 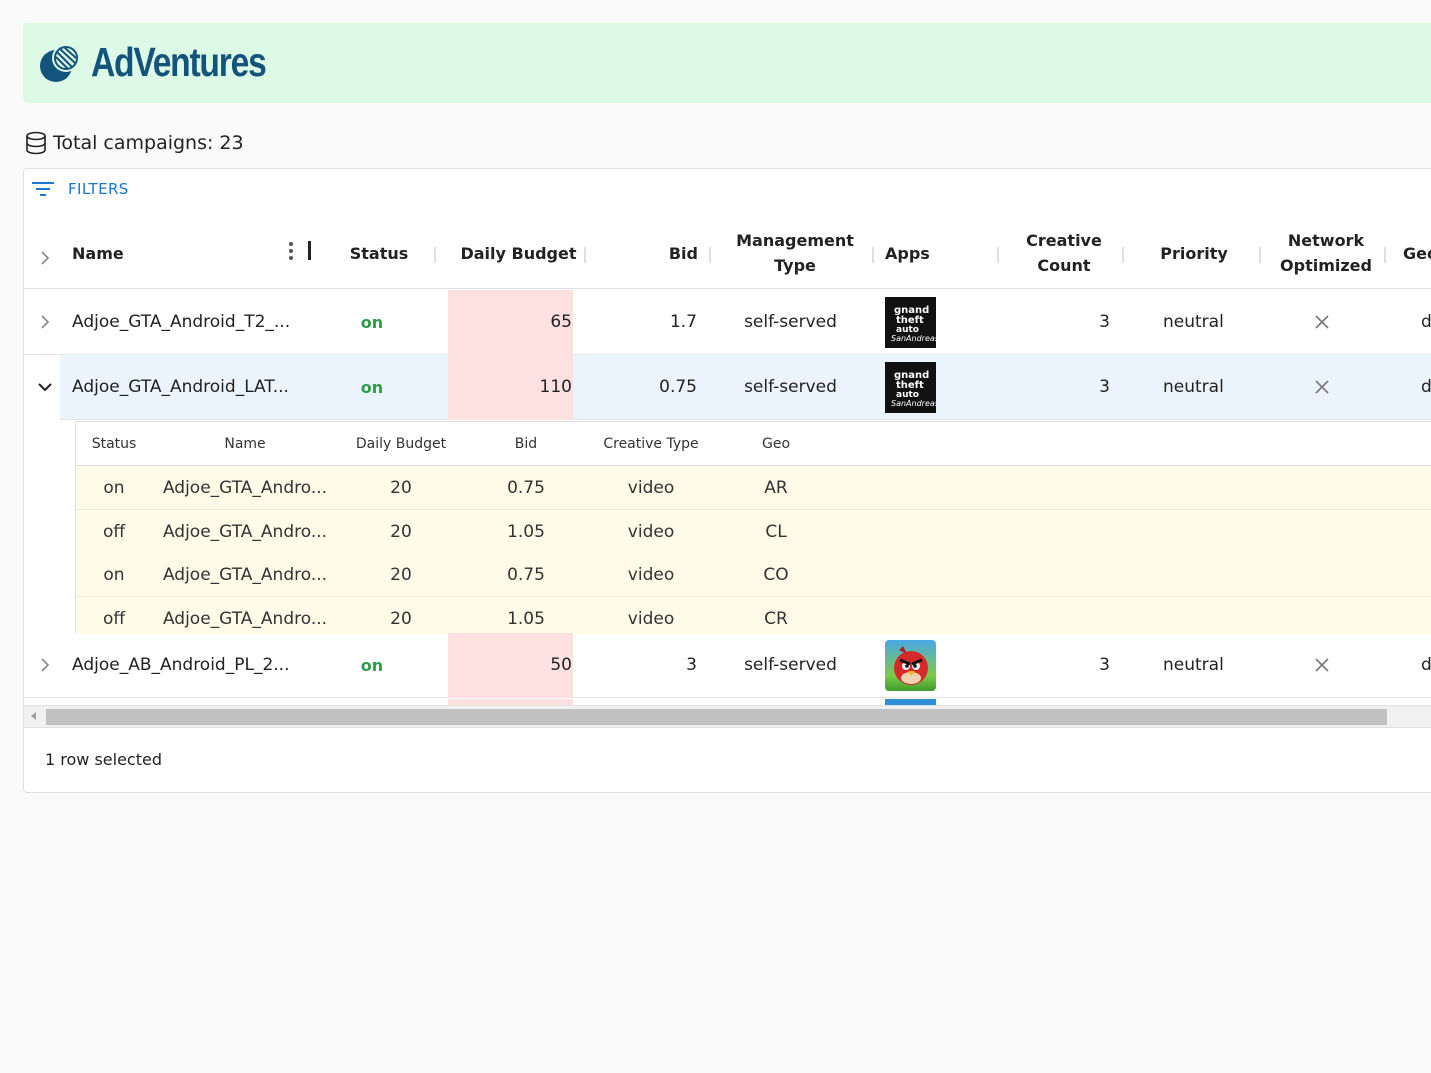 I want to click on column-header-status: Status, so click(x=379, y=253).